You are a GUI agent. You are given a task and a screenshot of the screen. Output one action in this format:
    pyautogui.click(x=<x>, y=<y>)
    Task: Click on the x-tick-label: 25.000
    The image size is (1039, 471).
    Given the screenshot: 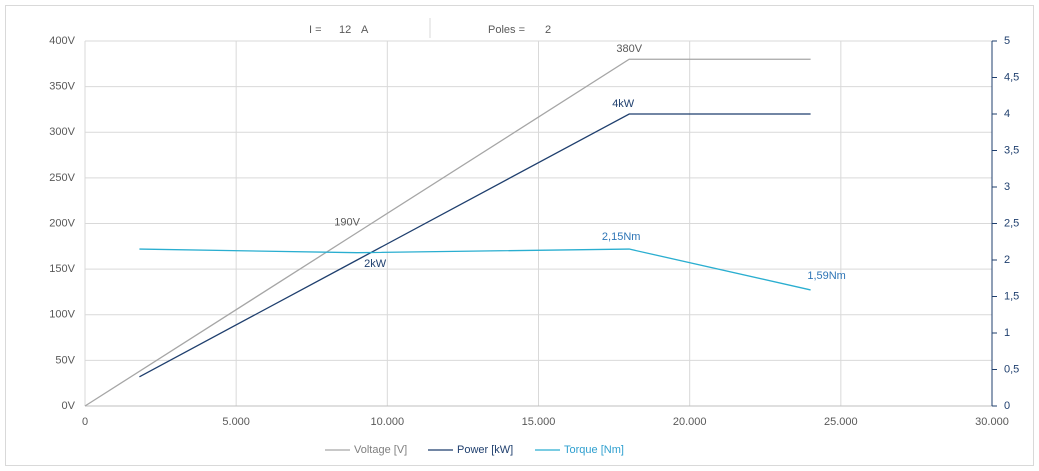 What is the action you would take?
    pyautogui.click(x=841, y=422)
    